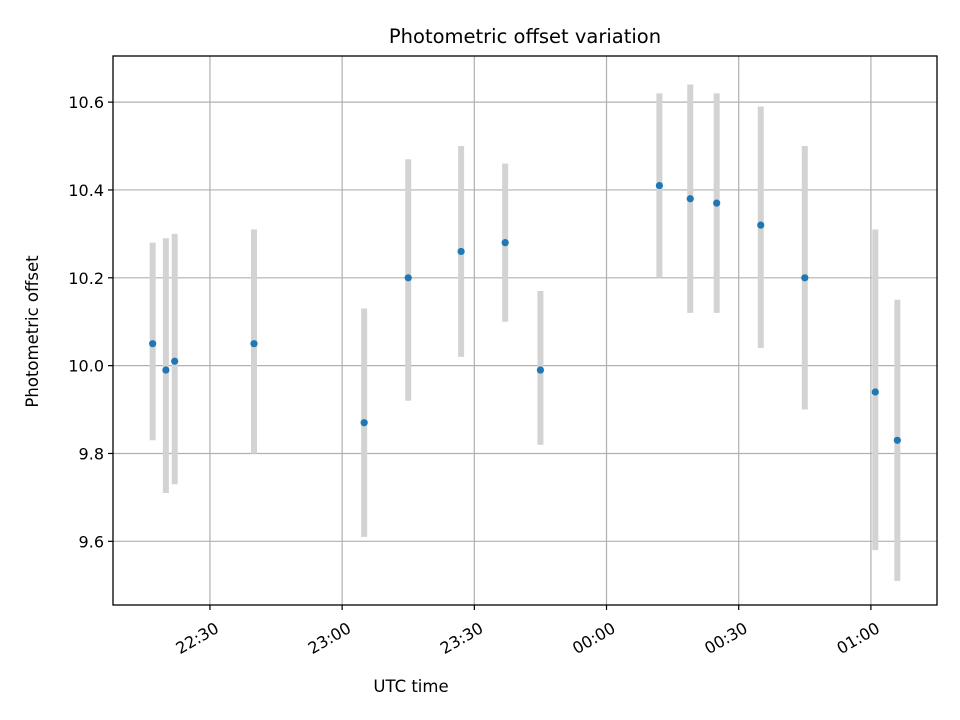  What do you see at coordinates (91, 453) in the screenshot?
I see `y-tick-label: 9.8` at bounding box center [91, 453].